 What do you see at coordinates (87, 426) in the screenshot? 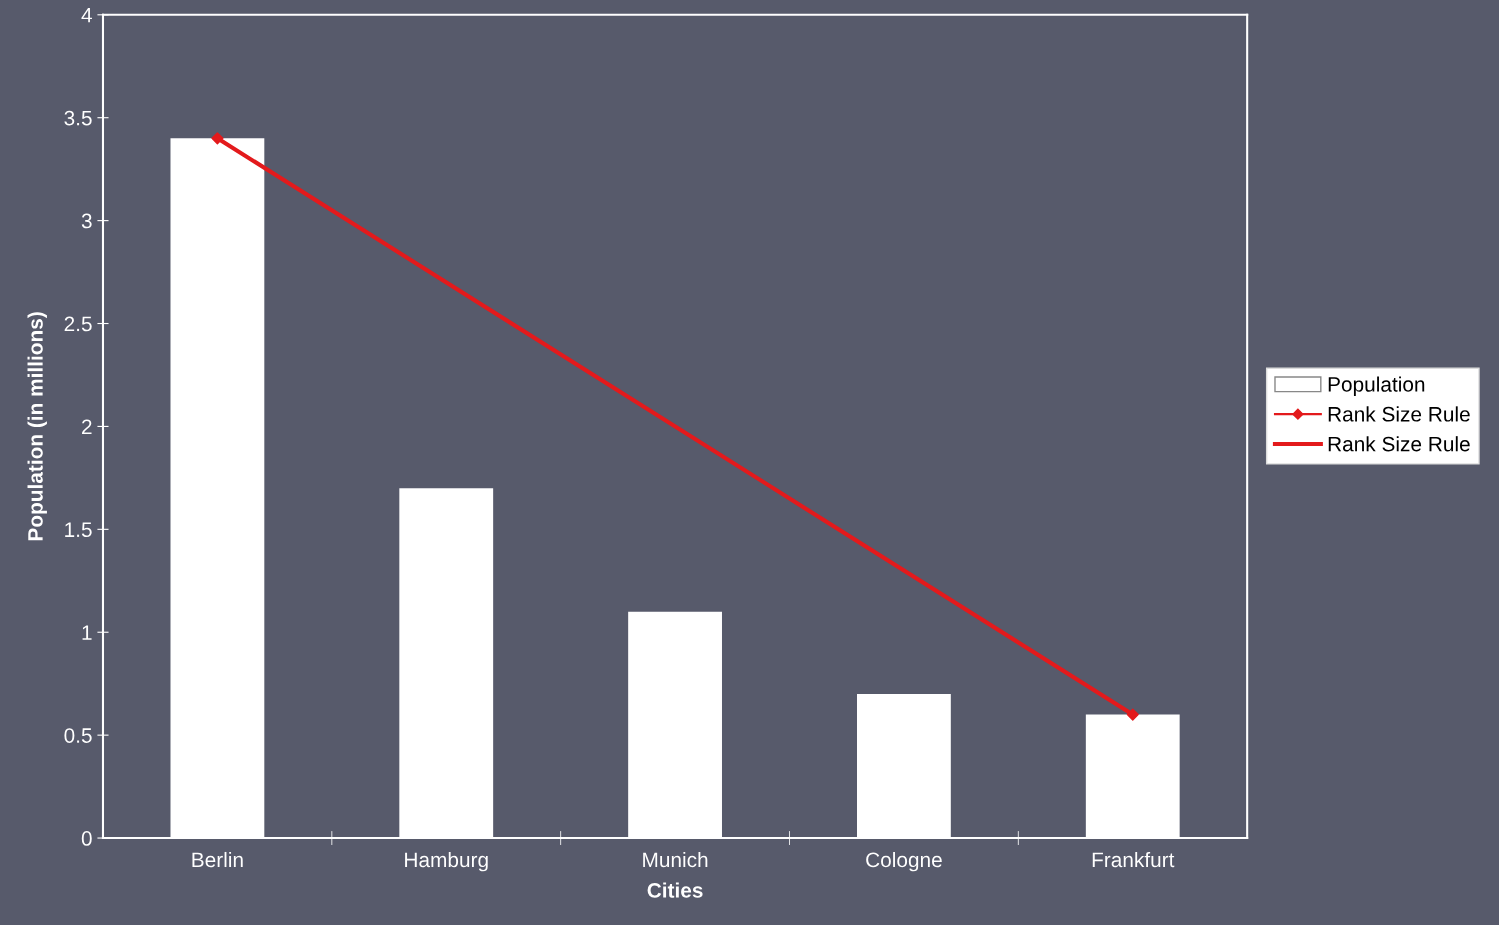
I see `y-tick-label: 2` at bounding box center [87, 426].